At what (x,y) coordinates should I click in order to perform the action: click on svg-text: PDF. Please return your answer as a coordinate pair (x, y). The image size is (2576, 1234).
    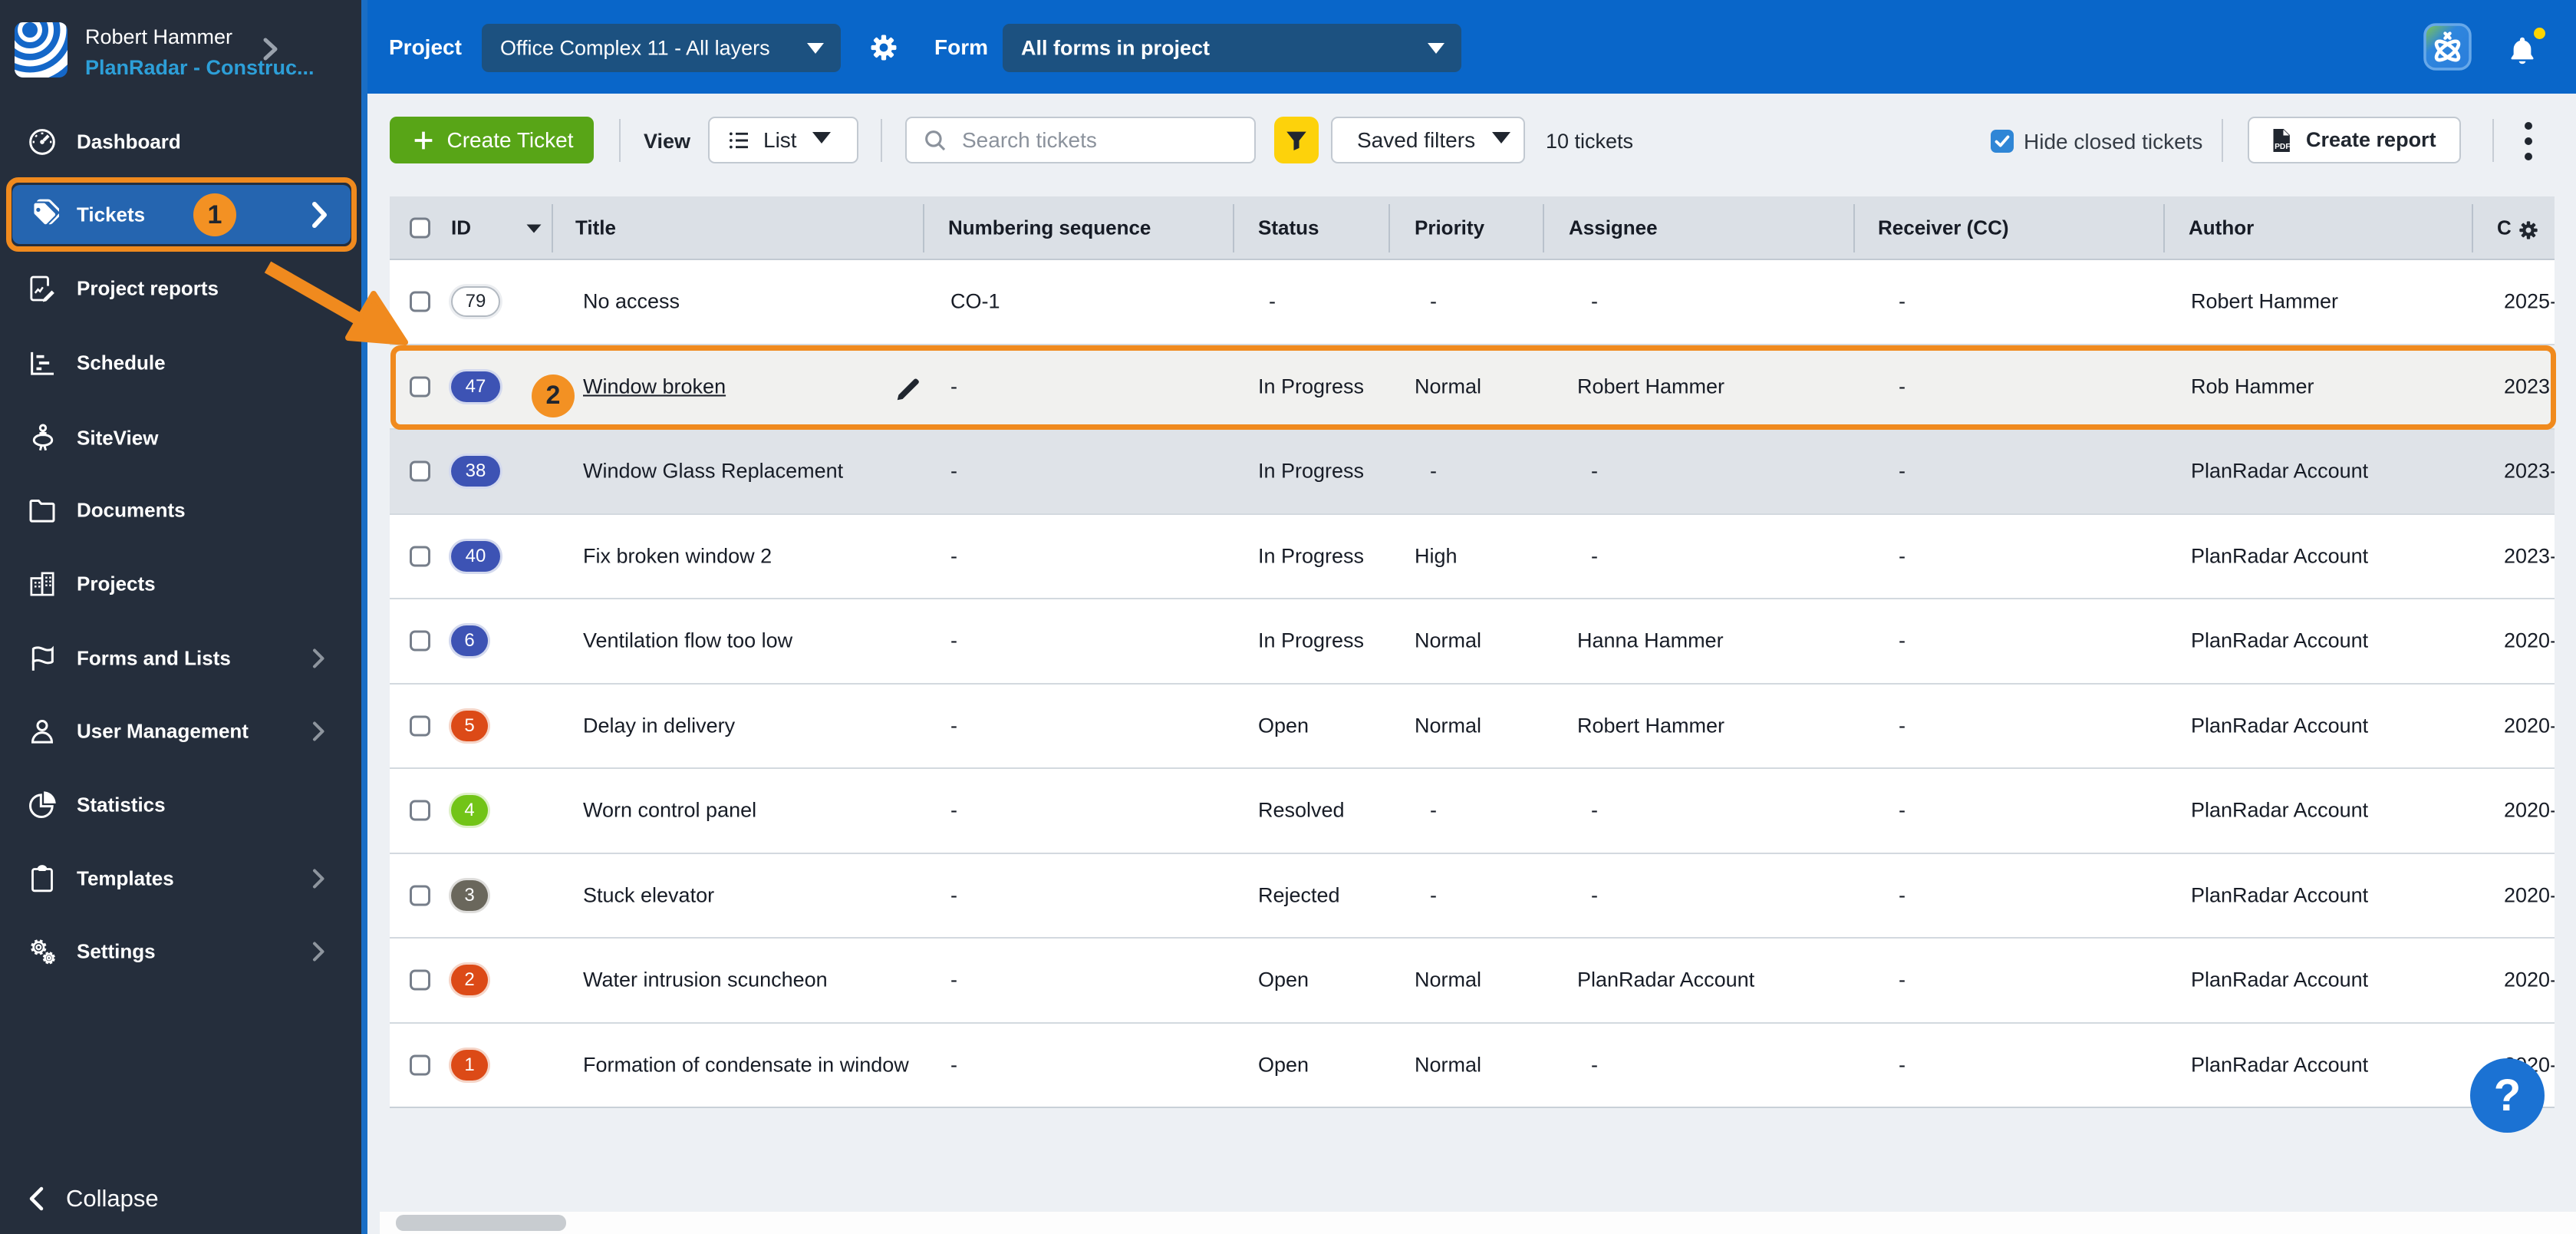
    Looking at the image, I should click on (2283, 147).